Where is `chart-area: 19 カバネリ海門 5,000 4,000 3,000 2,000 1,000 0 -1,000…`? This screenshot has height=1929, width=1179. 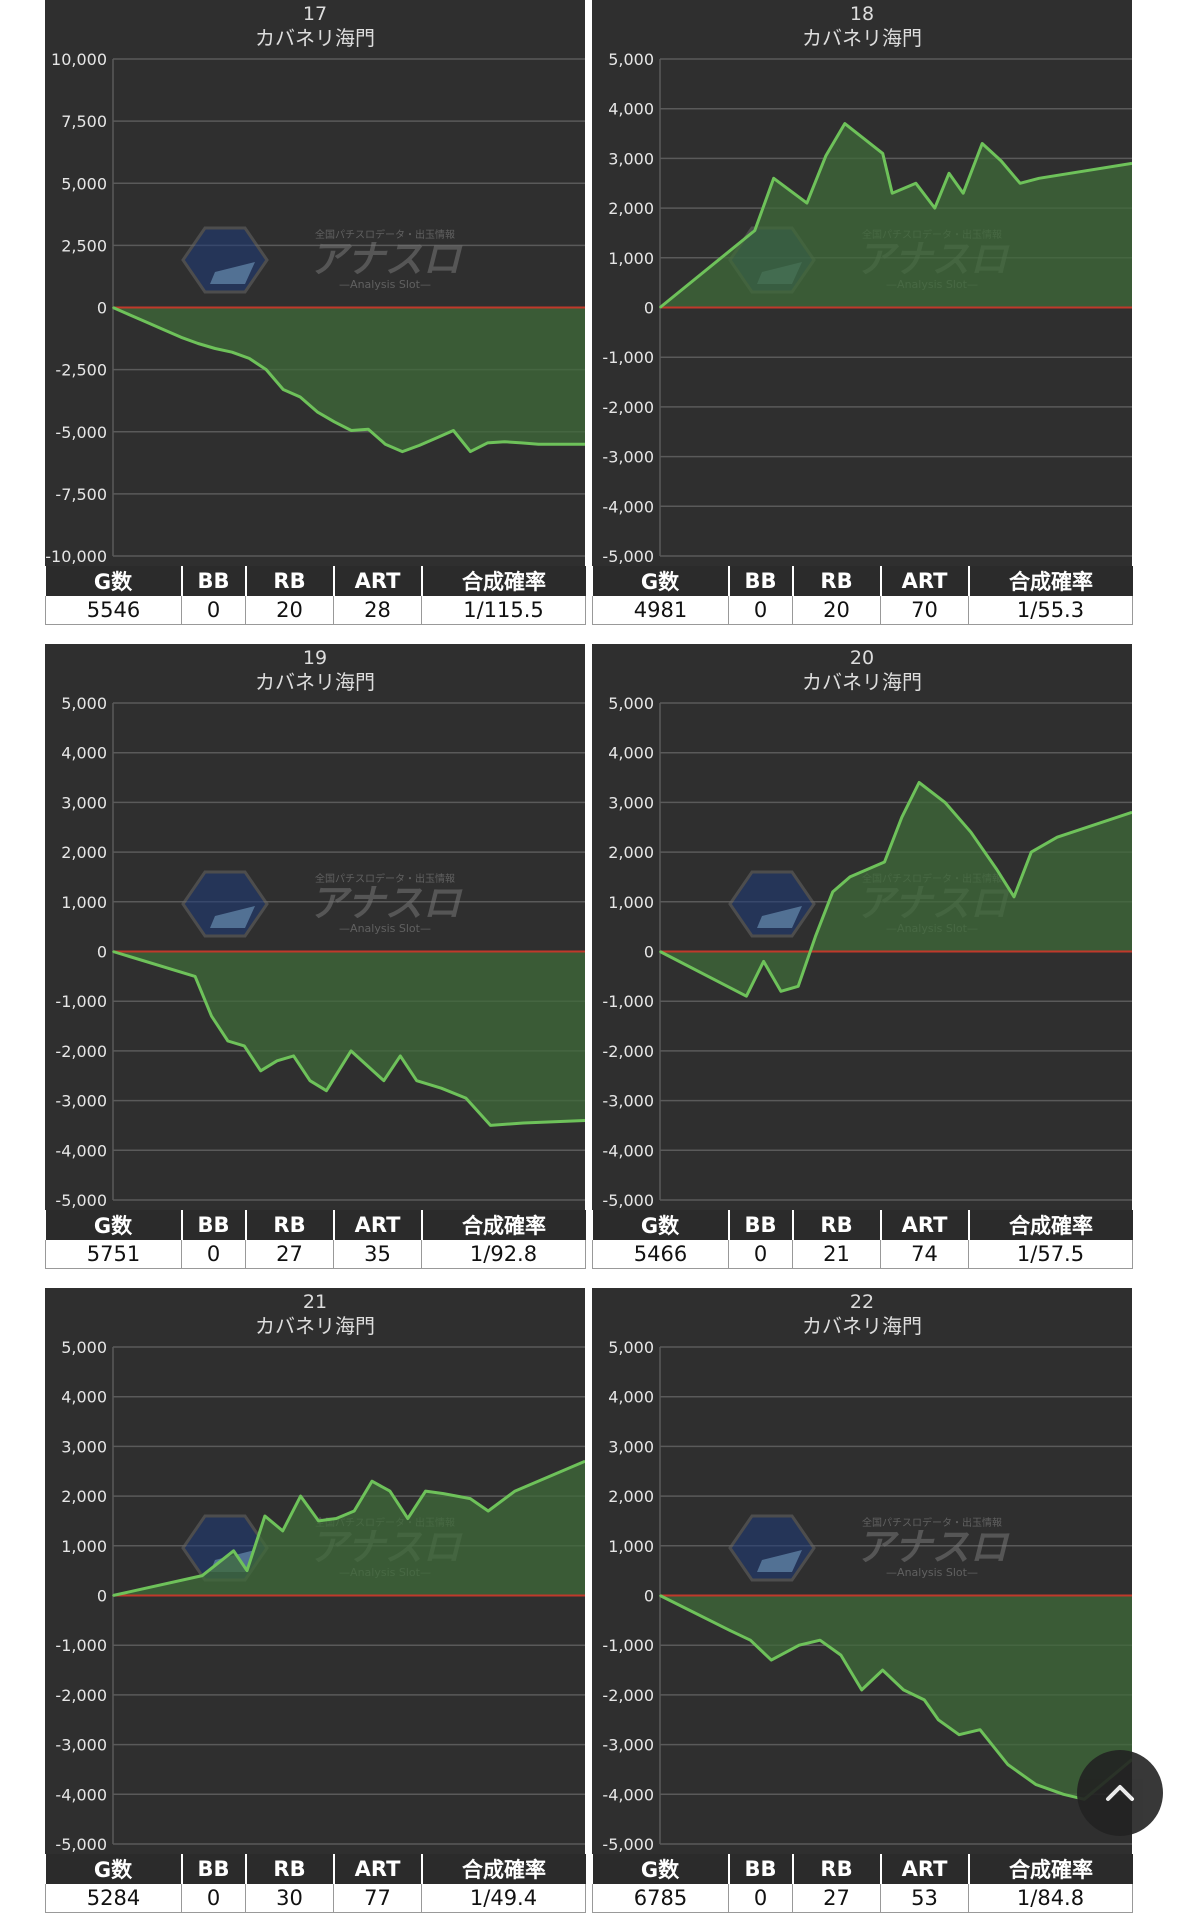
chart-area: 19 カバネリ海門 5,000 4,000 3,000 2,000 1,000 0 -1,000… is located at coordinates (315, 927).